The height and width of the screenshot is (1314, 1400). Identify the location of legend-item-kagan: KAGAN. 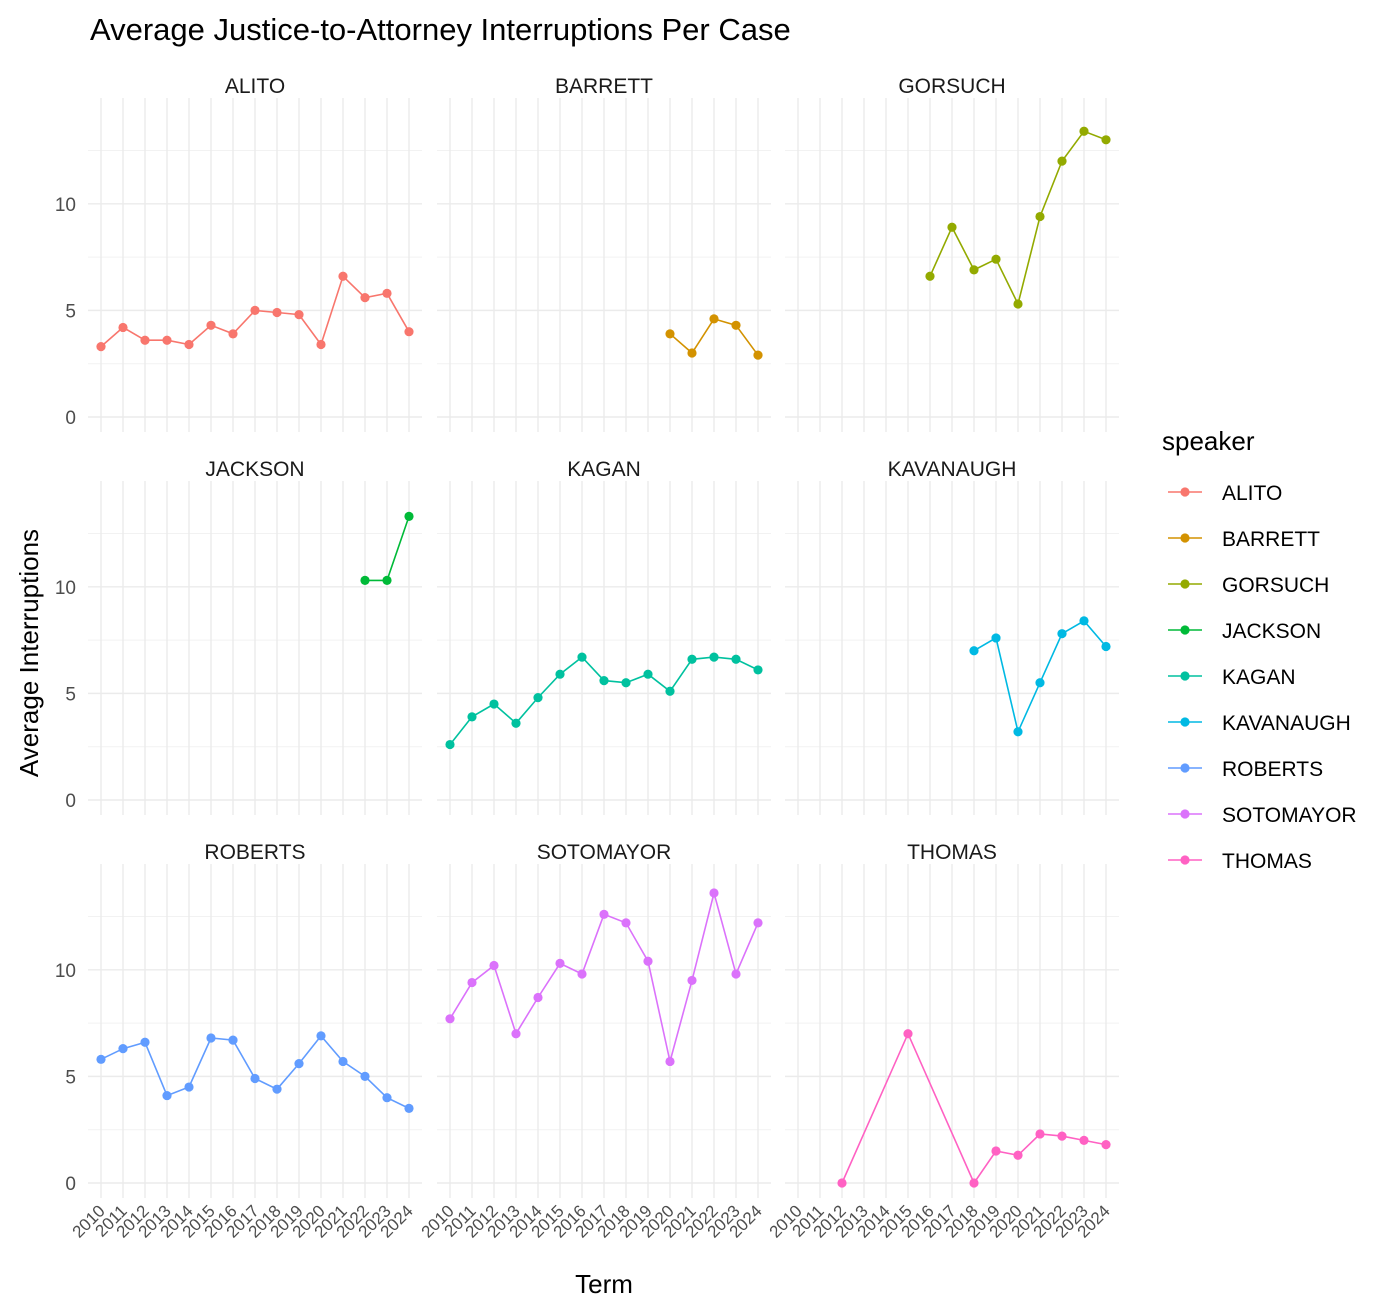
(1232, 677).